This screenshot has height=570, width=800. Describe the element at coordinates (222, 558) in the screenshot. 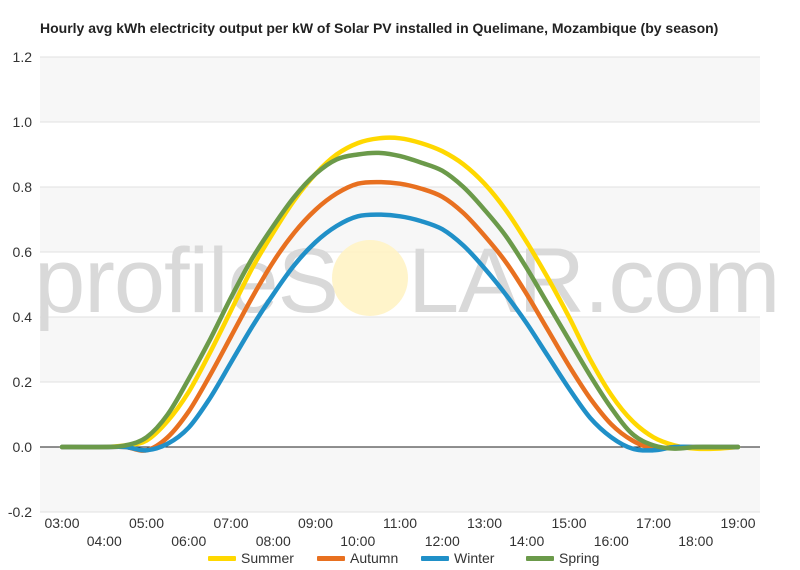

I see `legend-swatch-summer` at that location.